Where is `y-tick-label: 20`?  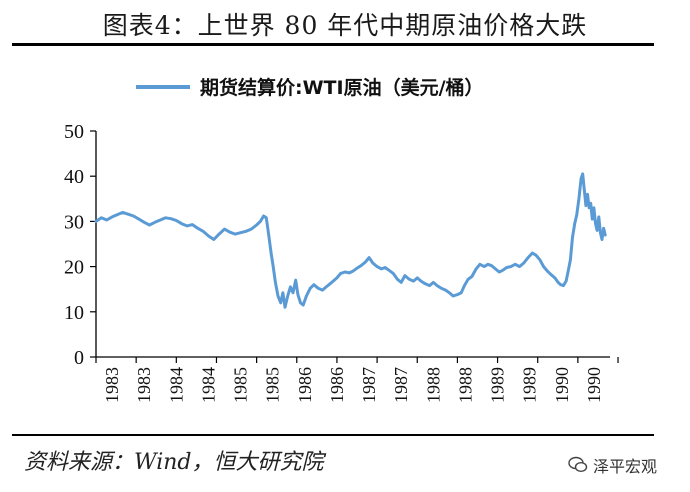
y-tick-label: 20 is located at coordinates (74, 268).